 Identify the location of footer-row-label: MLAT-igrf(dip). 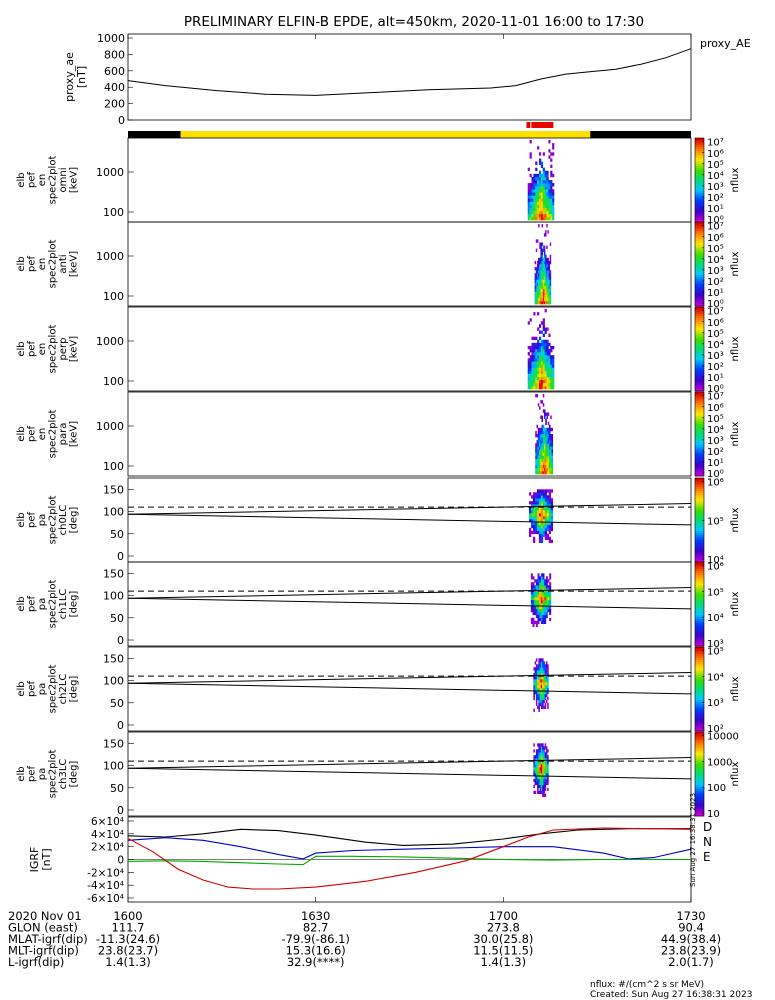
(48, 939).